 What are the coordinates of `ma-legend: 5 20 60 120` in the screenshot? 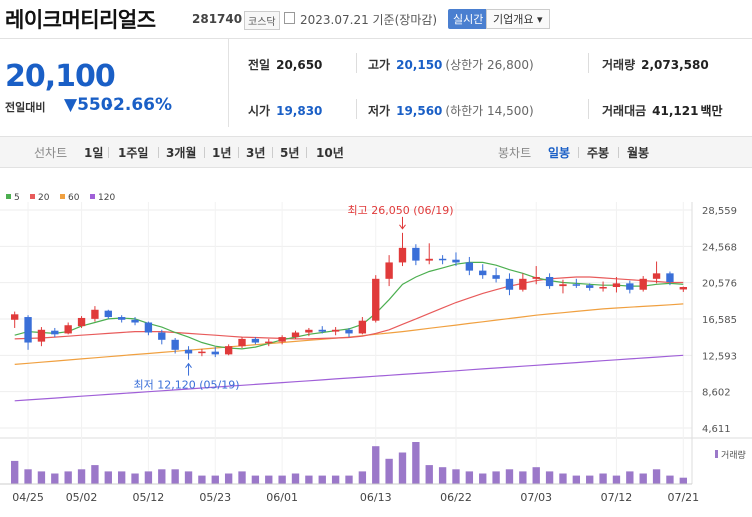 It's located at (60, 198).